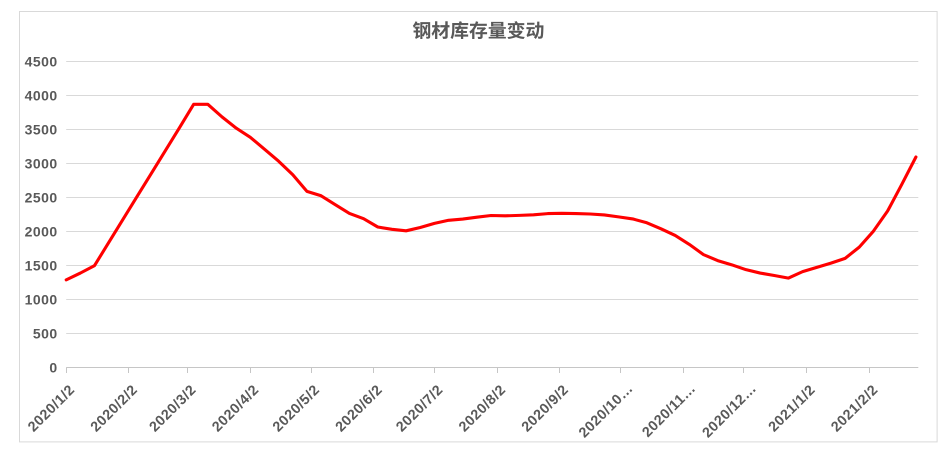 The image size is (946, 454). Describe the element at coordinates (41, 232) in the screenshot. I see `svg-text: 2000` at that location.